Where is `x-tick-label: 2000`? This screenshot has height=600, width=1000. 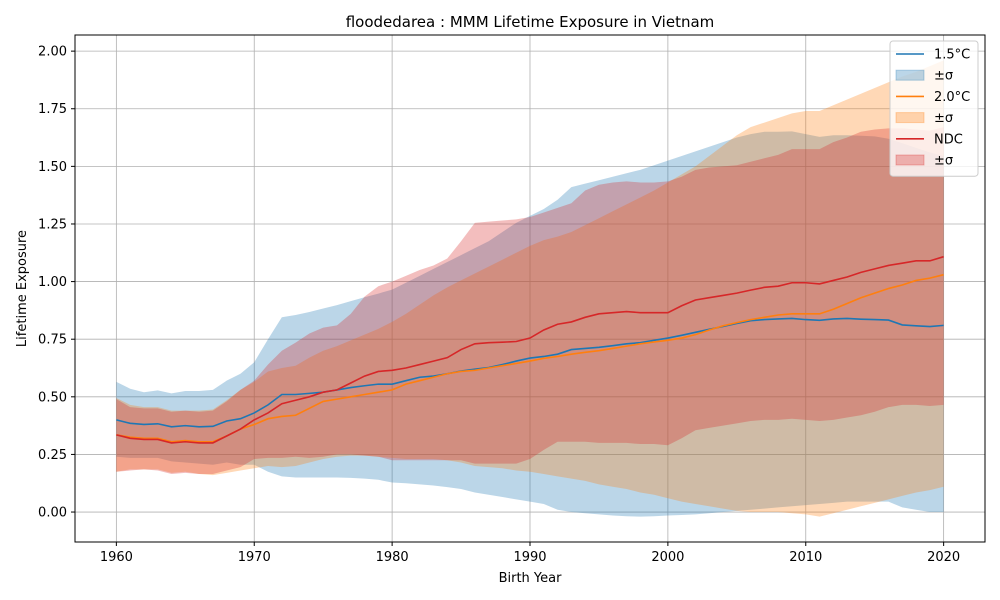
x-tick-label: 2000 is located at coordinates (667, 557).